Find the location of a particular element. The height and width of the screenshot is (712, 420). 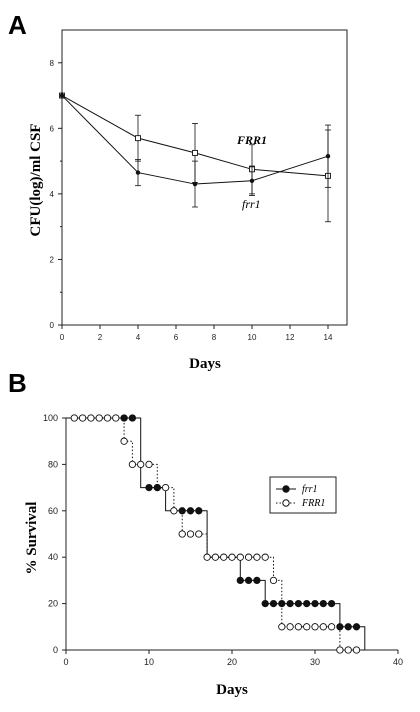

y-tick-label: 100 is located at coordinates (50, 418).